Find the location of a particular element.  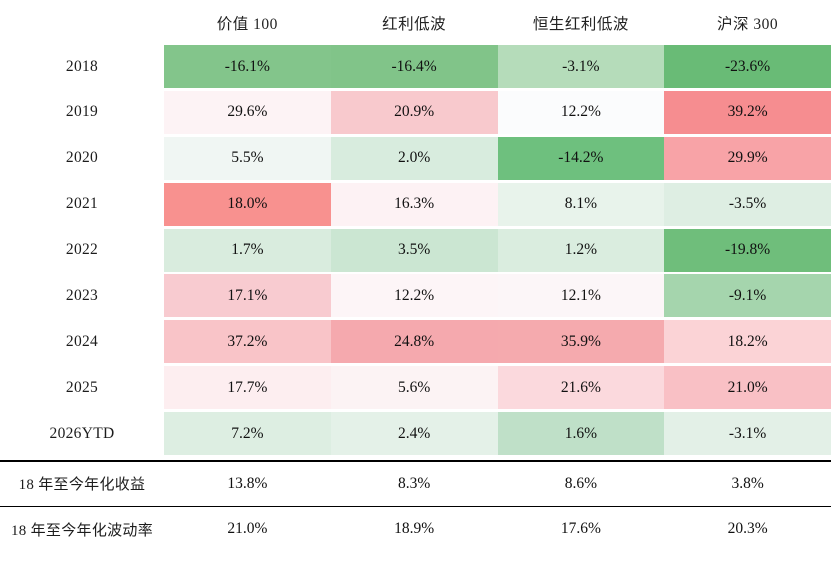

table-row: 2021 18.0% 16.3% 8.1% -3.5% is located at coordinates (415, 204).